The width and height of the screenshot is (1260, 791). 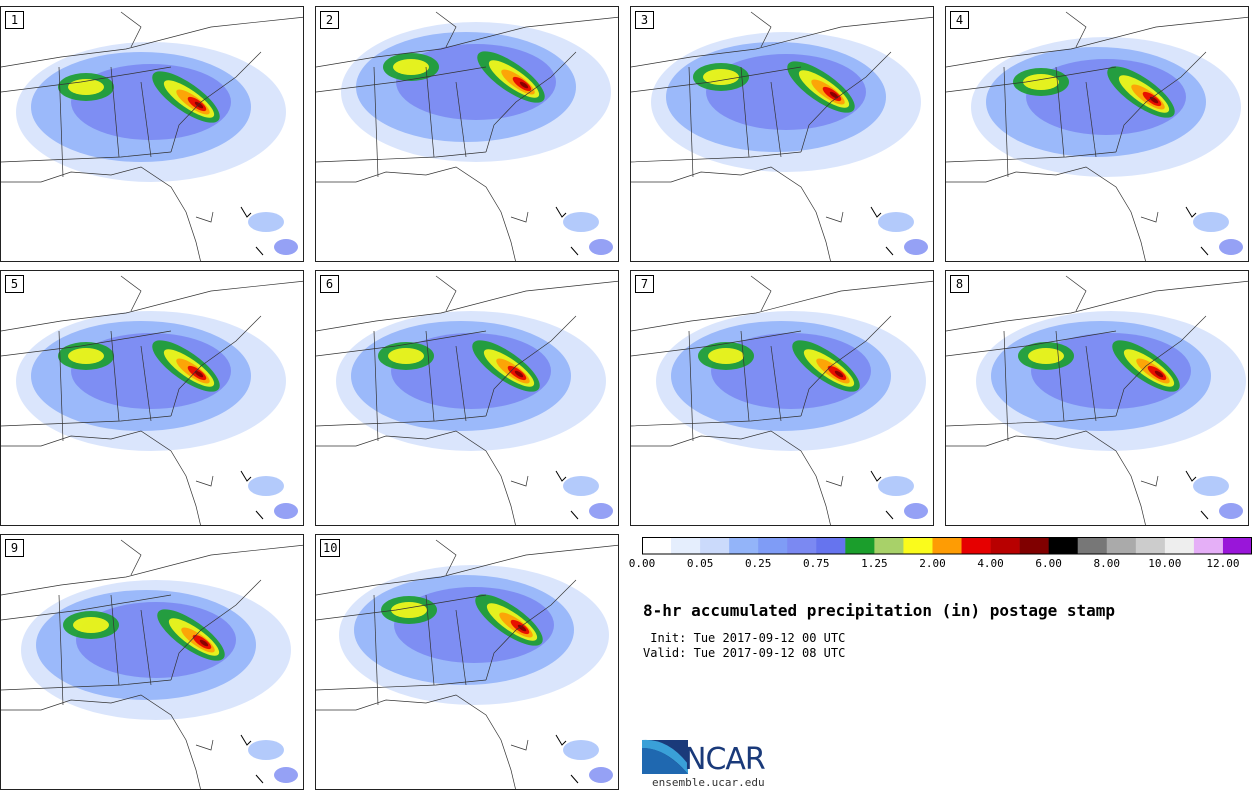 I want to click on ncar-logo-icon, so click(x=665, y=756).